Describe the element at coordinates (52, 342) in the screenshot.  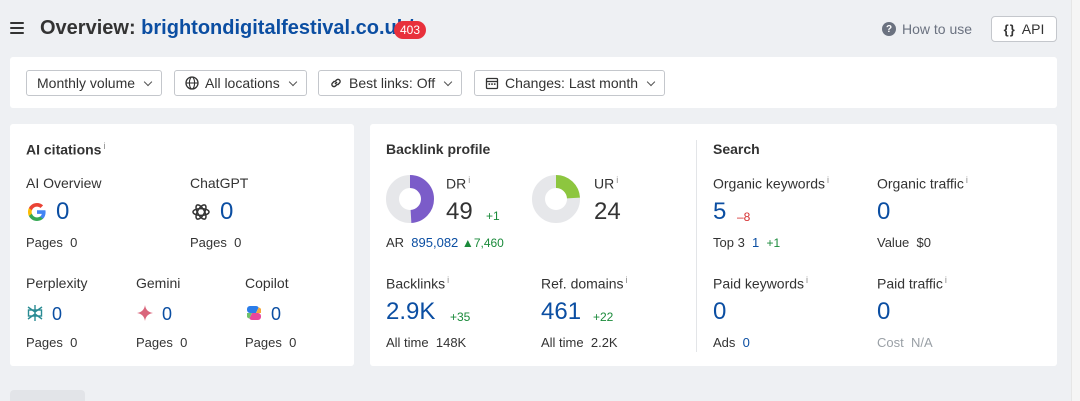
I see `perplexity-pages: Pages 0` at that location.